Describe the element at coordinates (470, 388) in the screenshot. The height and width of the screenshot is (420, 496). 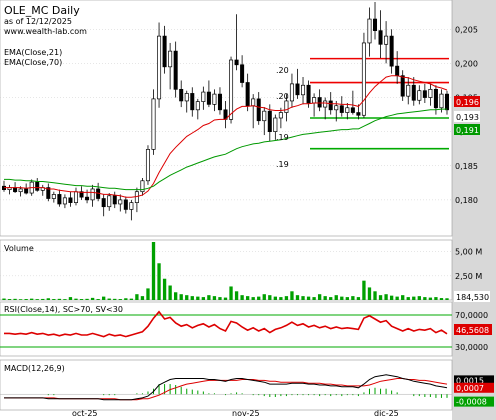
I see `macd-tick-label: 0,0007` at that location.